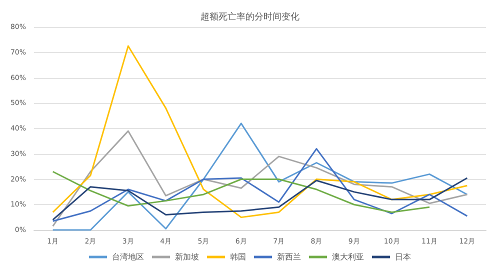 The image size is (500, 274). Describe the element at coordinates (250, 17) in the screenshot. I see `chart-title: 超额死亡率的分时间变化` at that location.